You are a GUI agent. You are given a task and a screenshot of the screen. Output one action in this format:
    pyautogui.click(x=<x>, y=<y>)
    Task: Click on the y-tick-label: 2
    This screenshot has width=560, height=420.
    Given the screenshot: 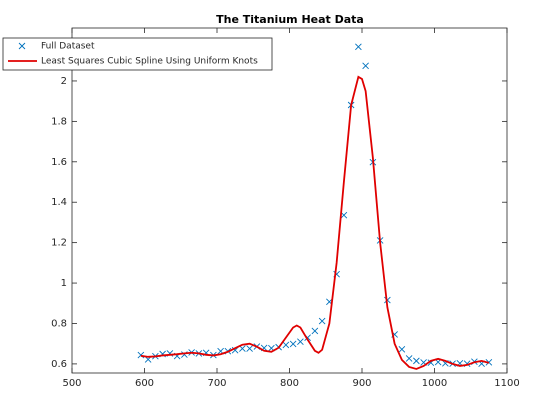 What is the action you would take?
    pyautogui.click(x=64, y=81)
    